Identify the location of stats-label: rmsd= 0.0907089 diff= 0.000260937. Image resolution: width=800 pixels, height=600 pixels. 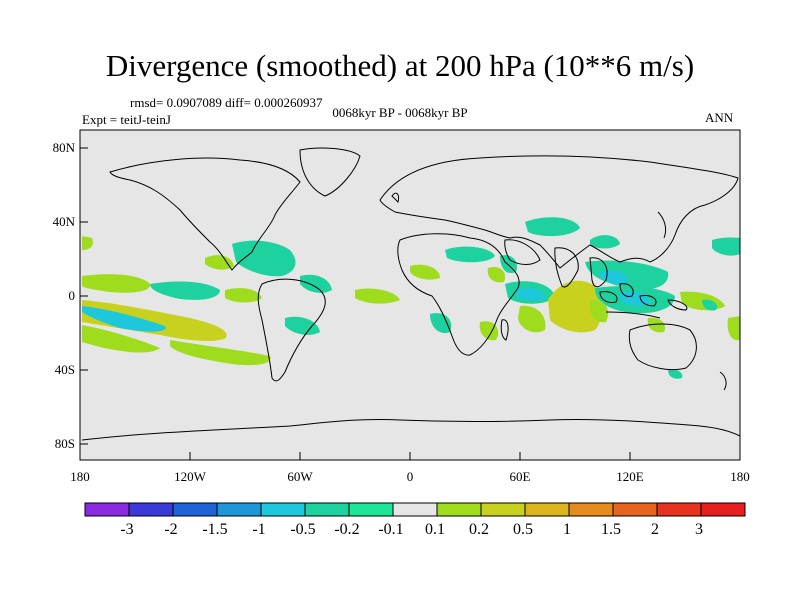
(226, 102).